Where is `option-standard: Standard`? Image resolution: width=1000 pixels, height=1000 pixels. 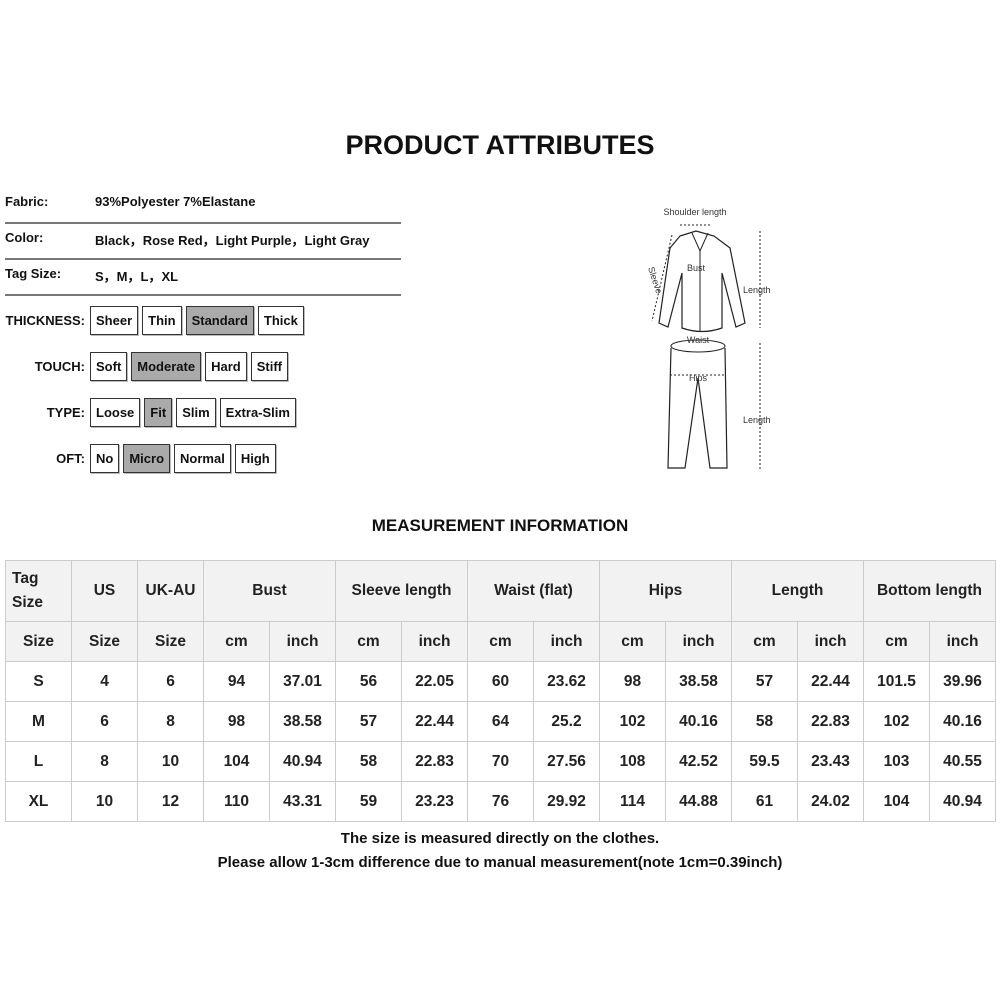 option-standard: Standard is located at coordinates (219, 320).